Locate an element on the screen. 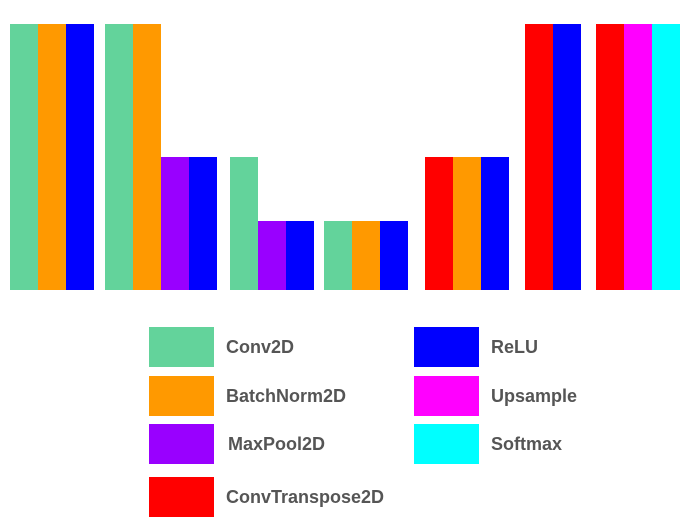 The height and width of the screenshot is (528, 696). legend-item-batchnorm2d: BatchNorm2D is located at coordinates (247, 396).